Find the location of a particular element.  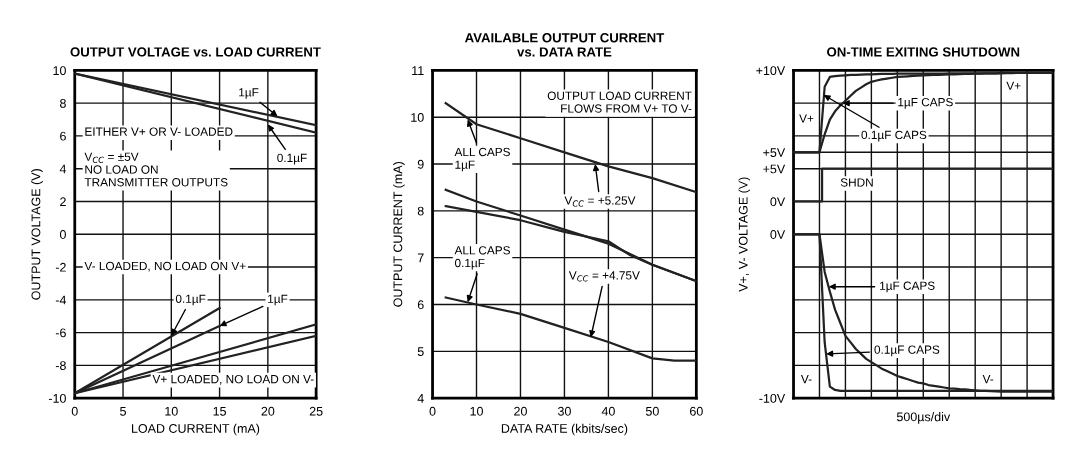

chart-title: OUTPUT VOLTAGE vs. LOAD CURRENT is located at coordinates (195, 52).